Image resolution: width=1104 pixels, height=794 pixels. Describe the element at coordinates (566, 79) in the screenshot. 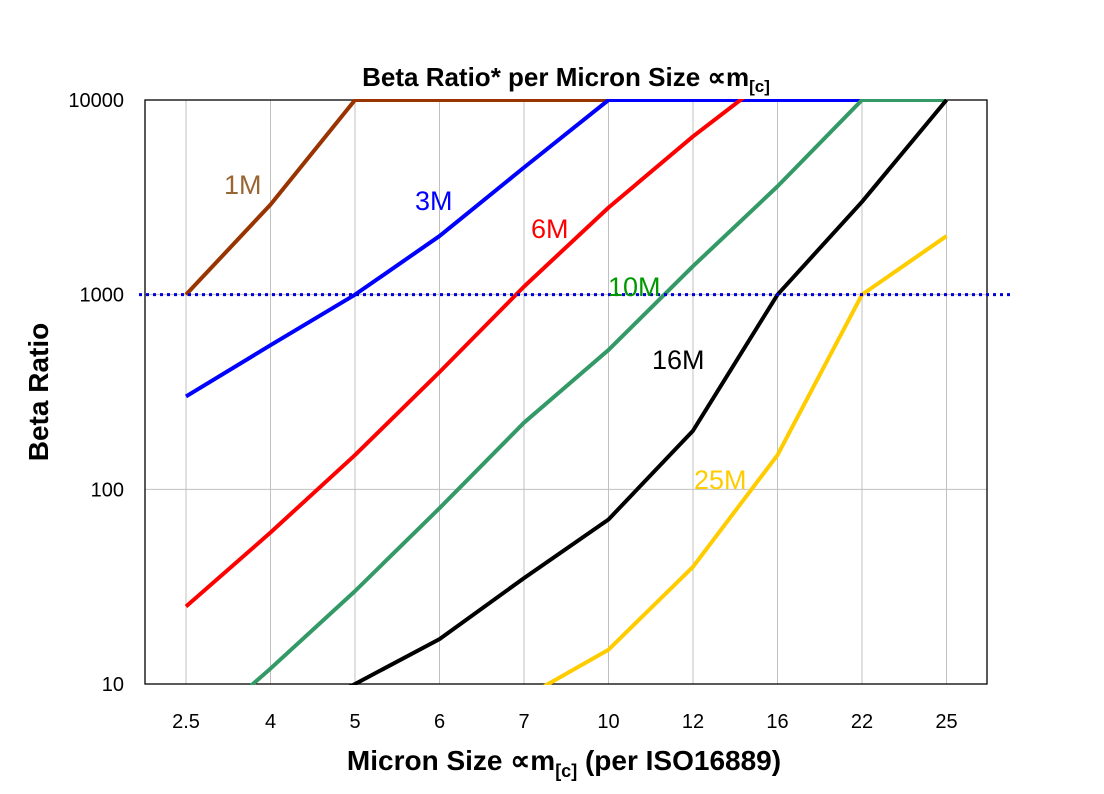

I see `chart-title: Beta Ratio* per Micron Size ∝m[c]` at that location.